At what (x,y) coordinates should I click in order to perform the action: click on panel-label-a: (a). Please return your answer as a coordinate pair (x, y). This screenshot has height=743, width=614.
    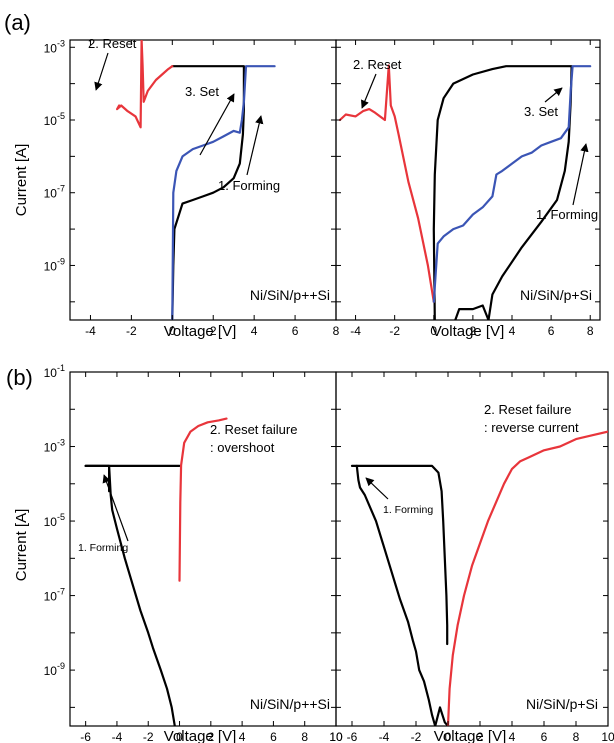
    Looking at the image, I should click on (17, 22).